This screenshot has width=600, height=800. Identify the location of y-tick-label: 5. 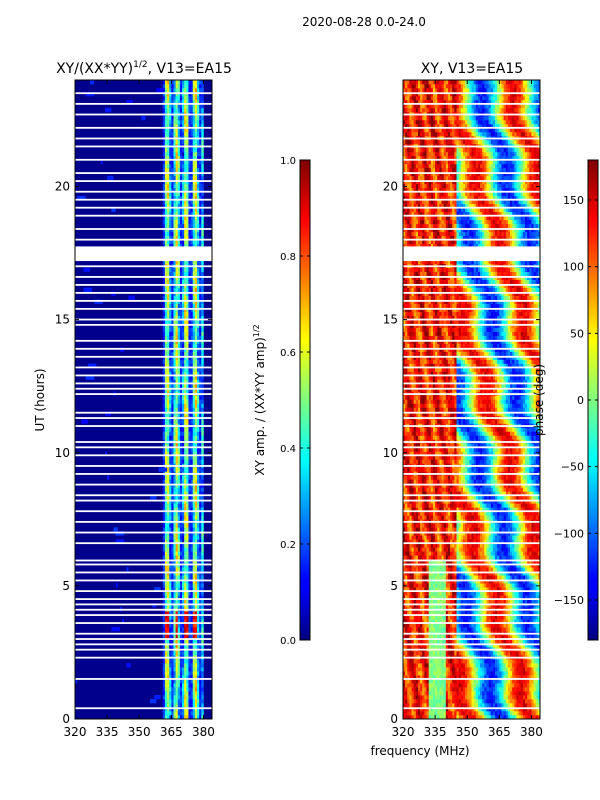
(66, 586).